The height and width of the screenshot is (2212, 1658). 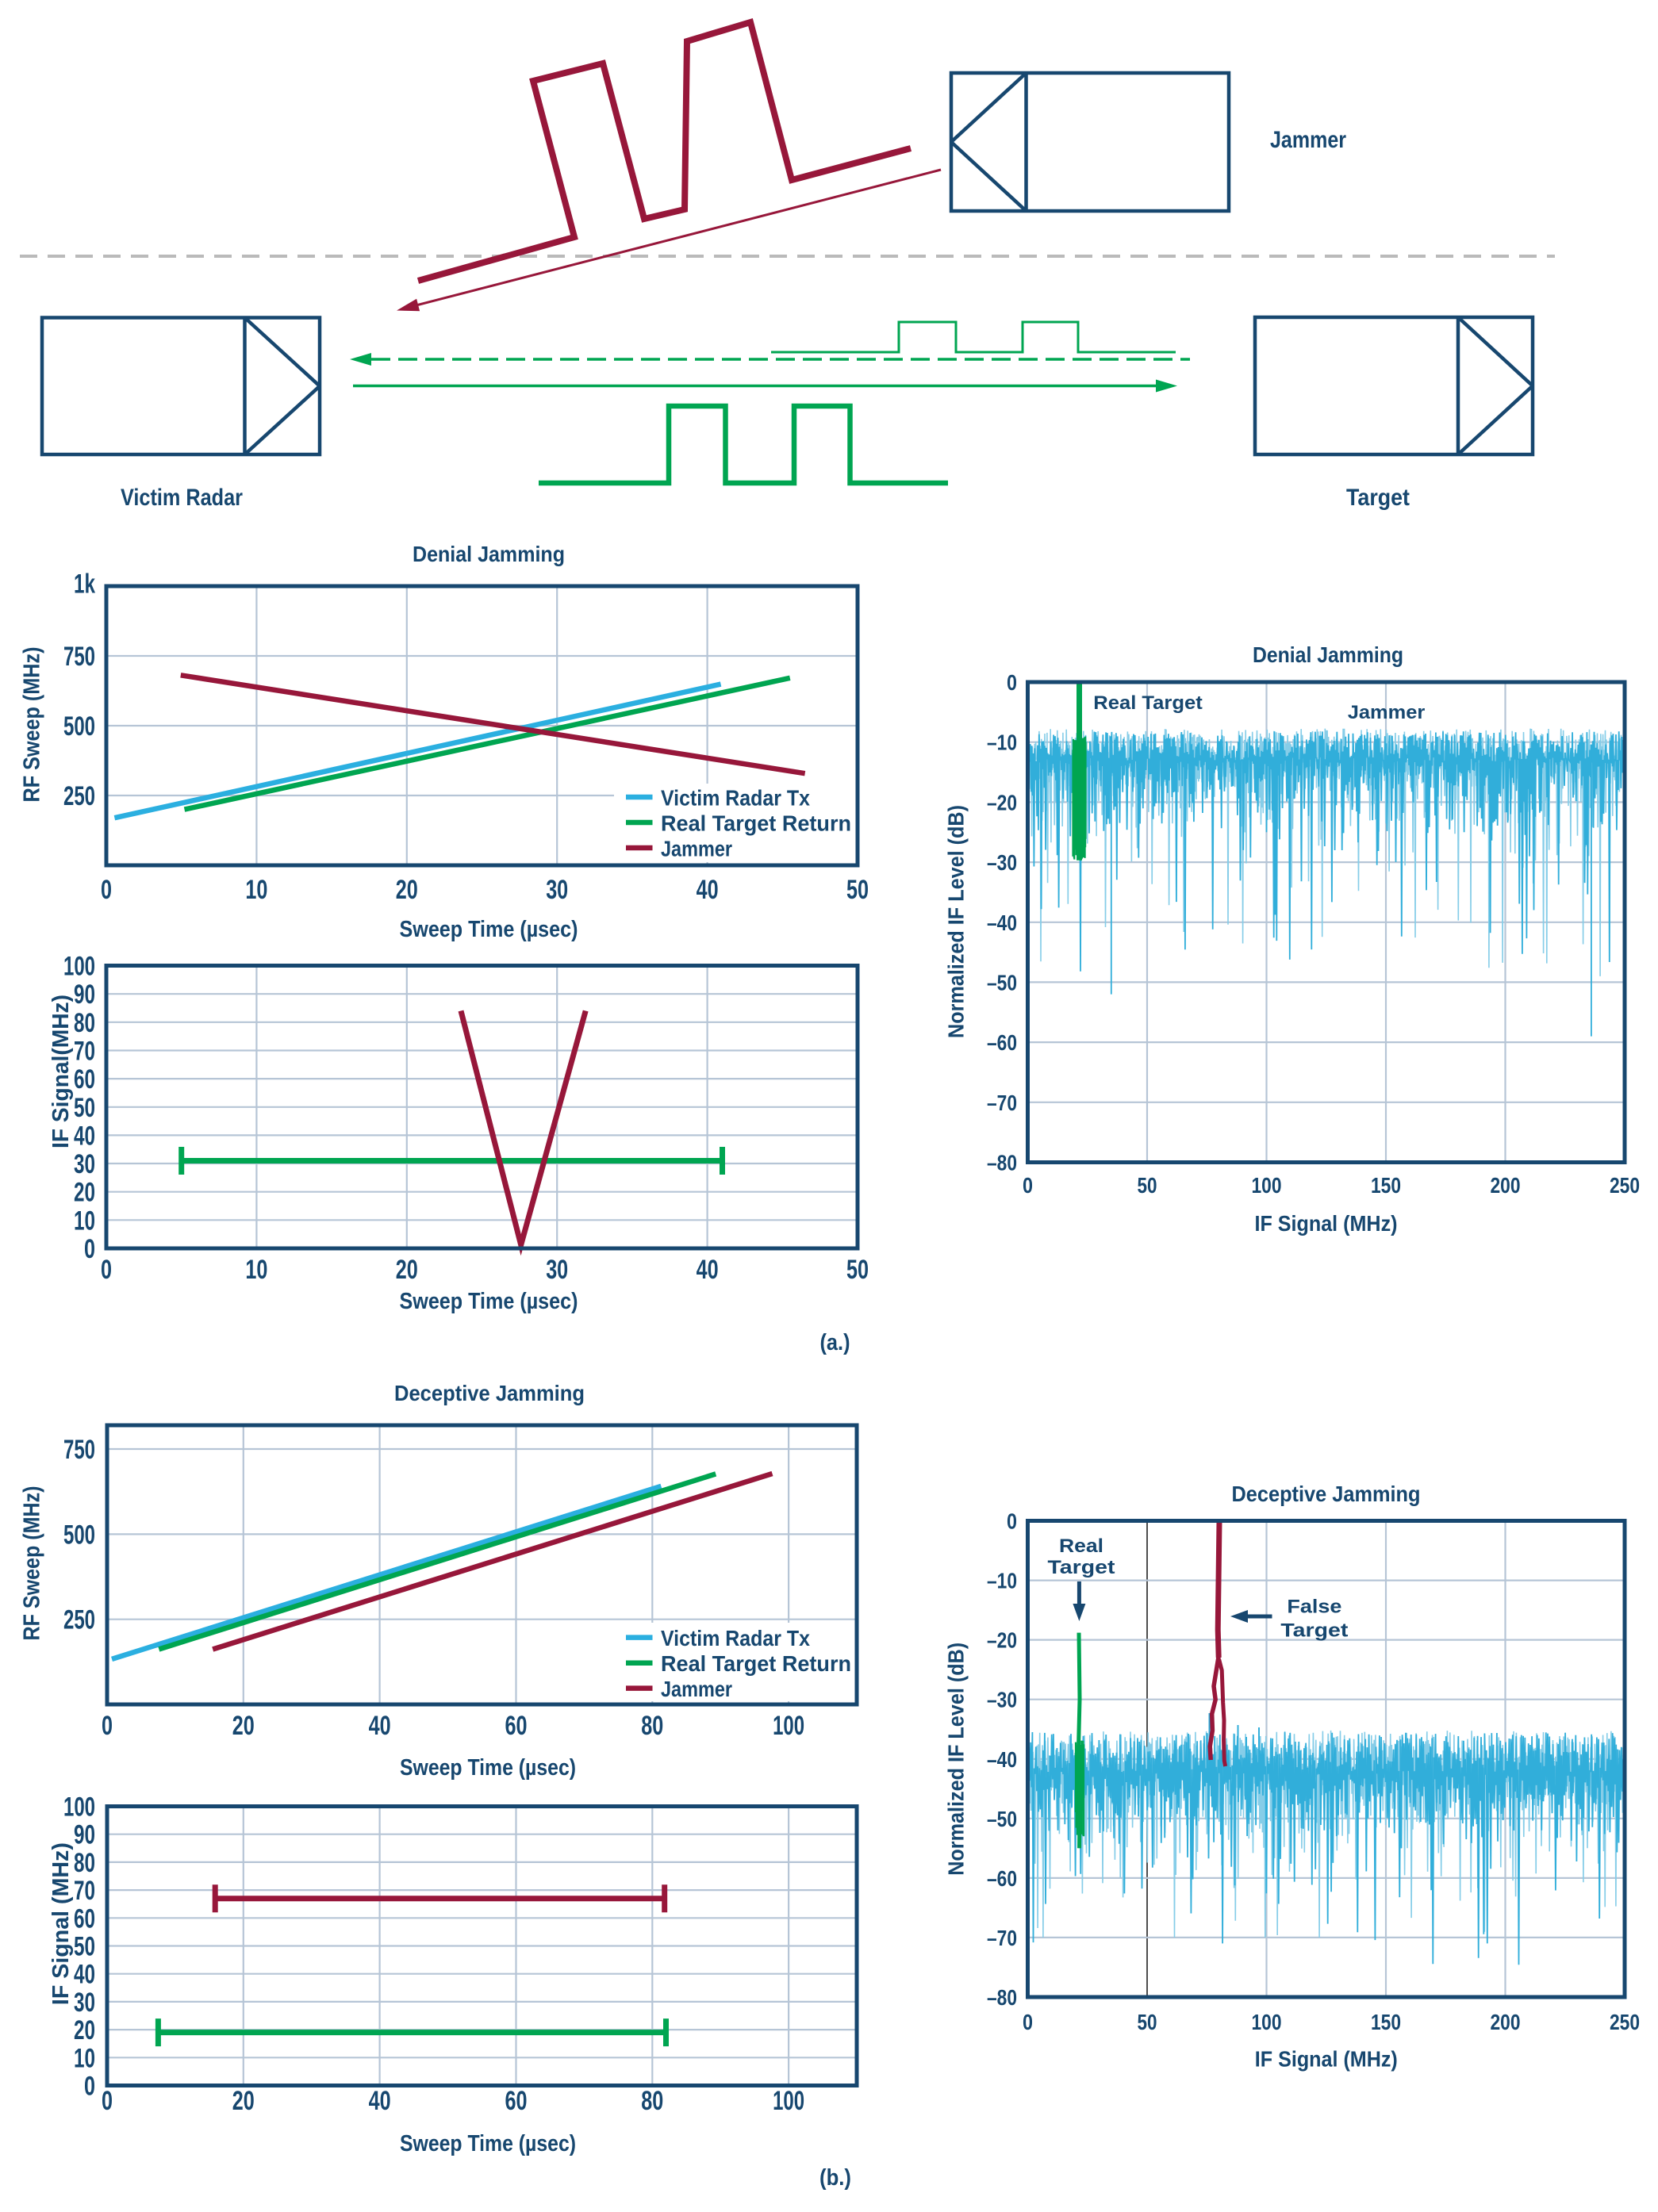 I want to click on svg-text: –20, so click(x=1002, y=802).